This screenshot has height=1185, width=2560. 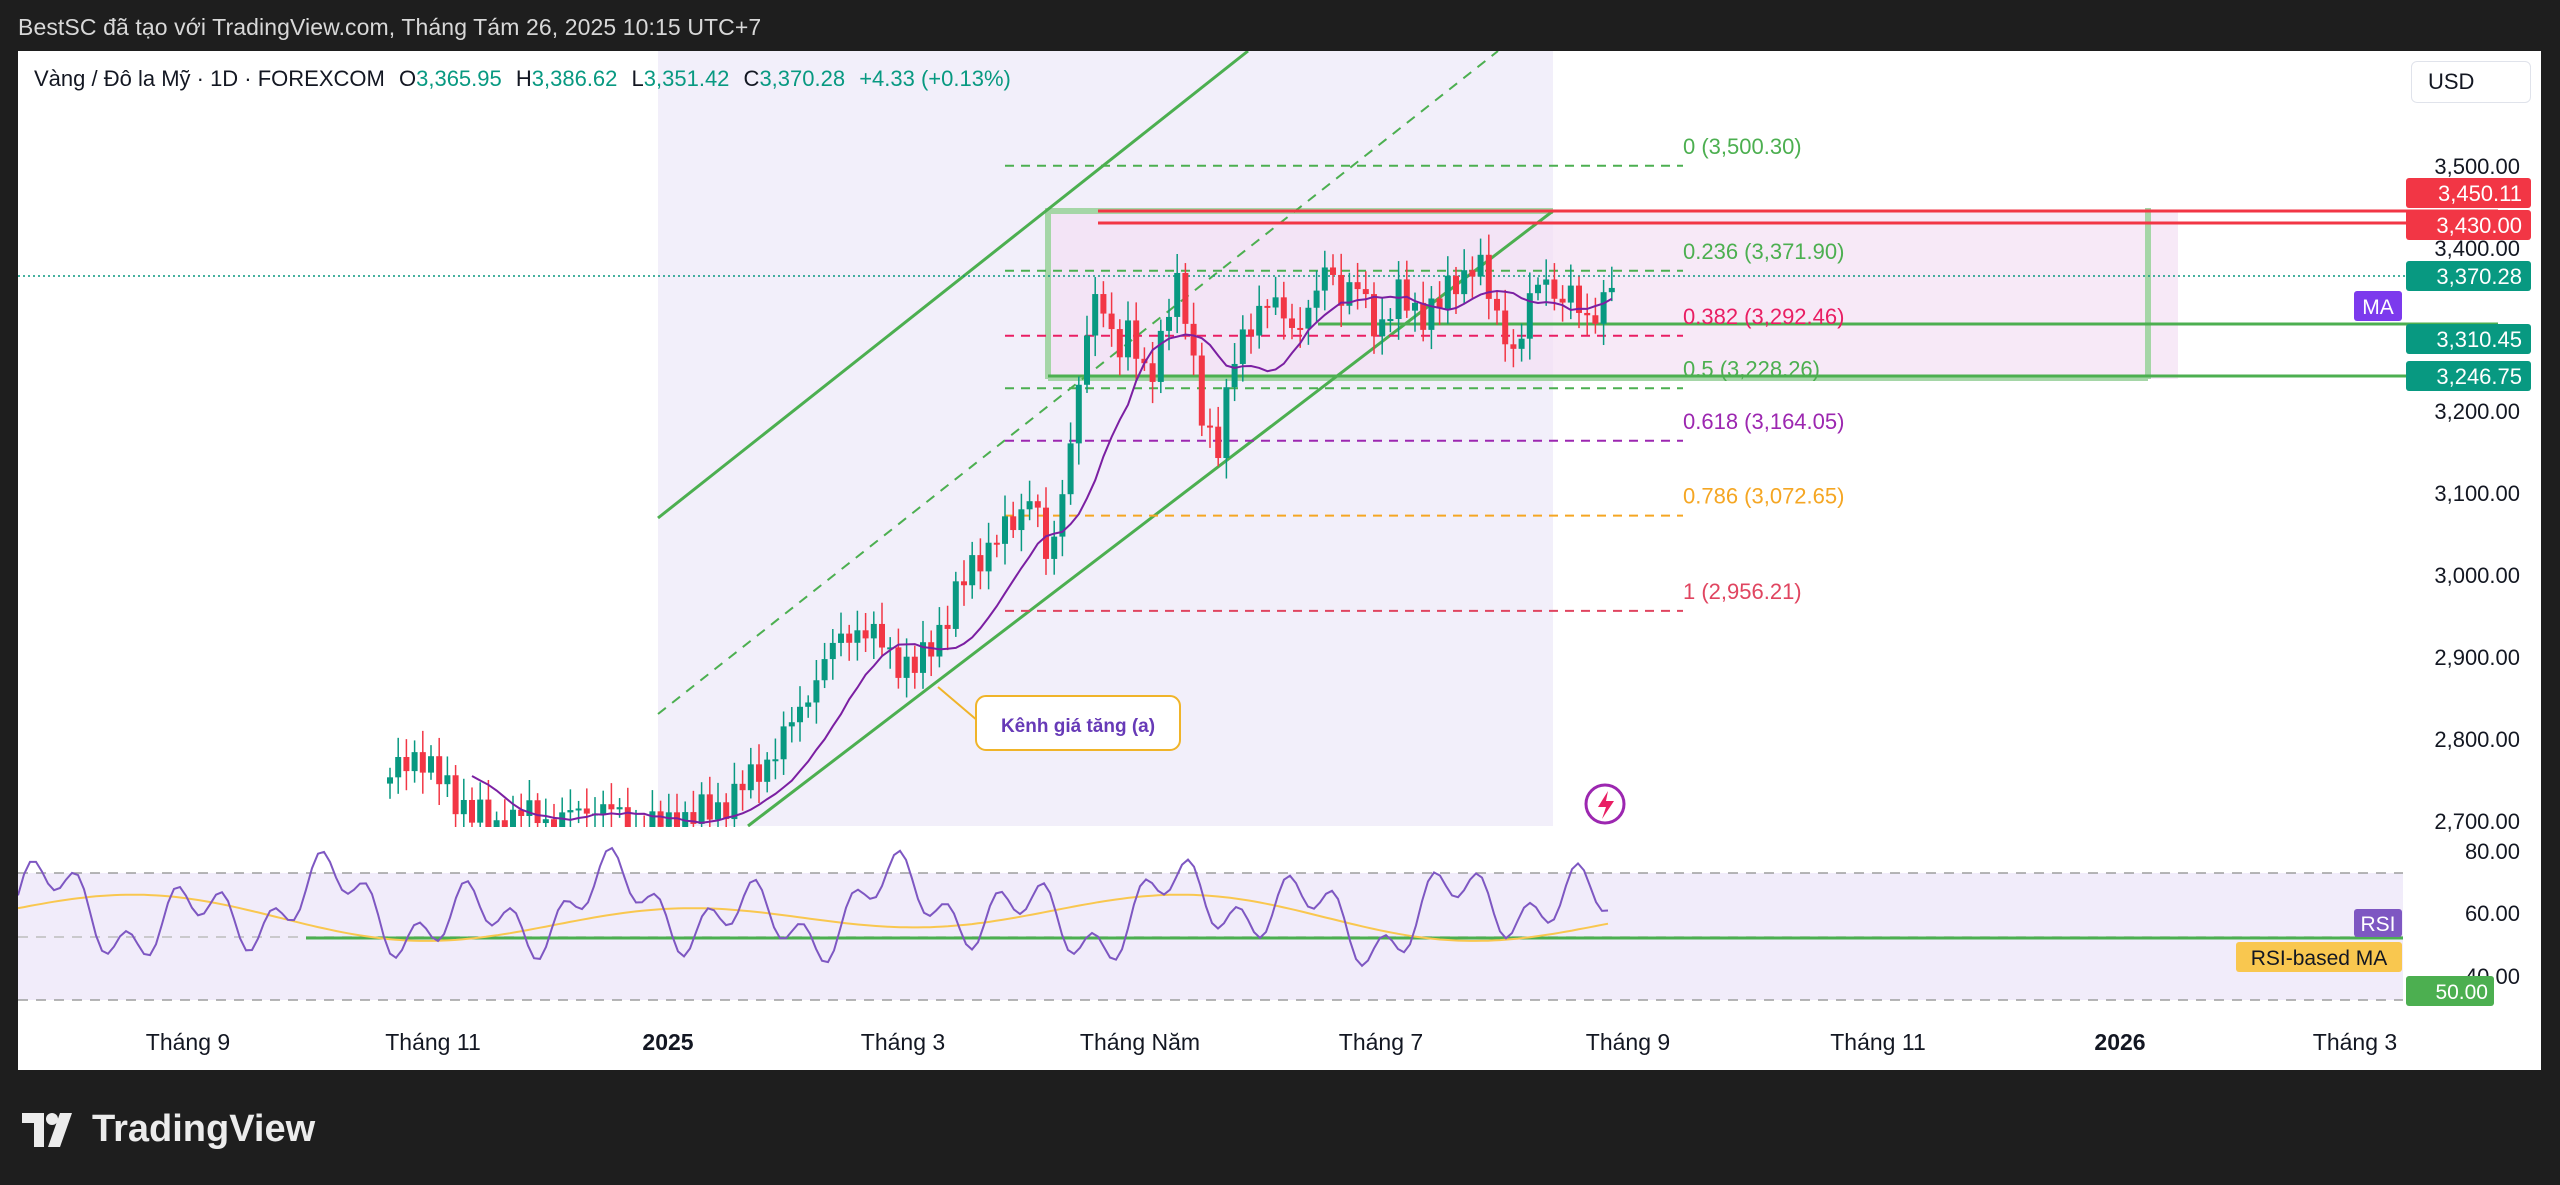 I want to click on range-box, so click(x=1613, y=295).